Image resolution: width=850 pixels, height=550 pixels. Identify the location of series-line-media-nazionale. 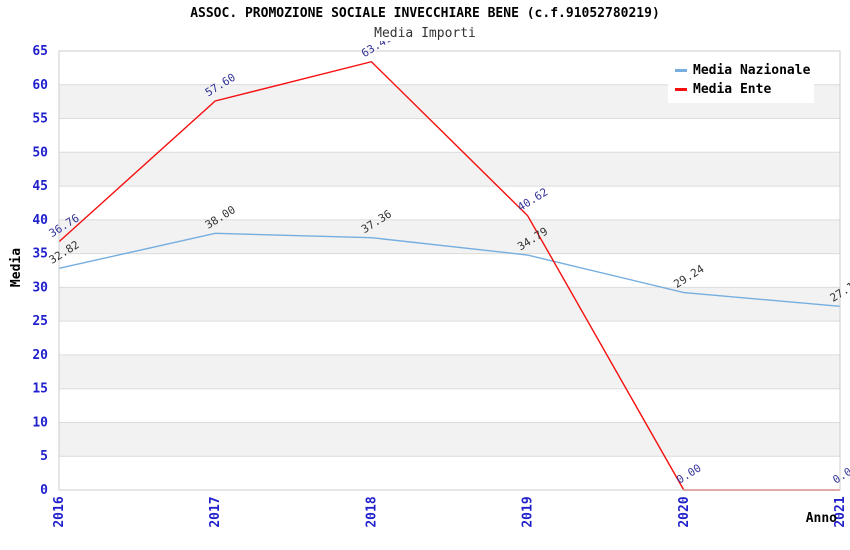
(449, 270).